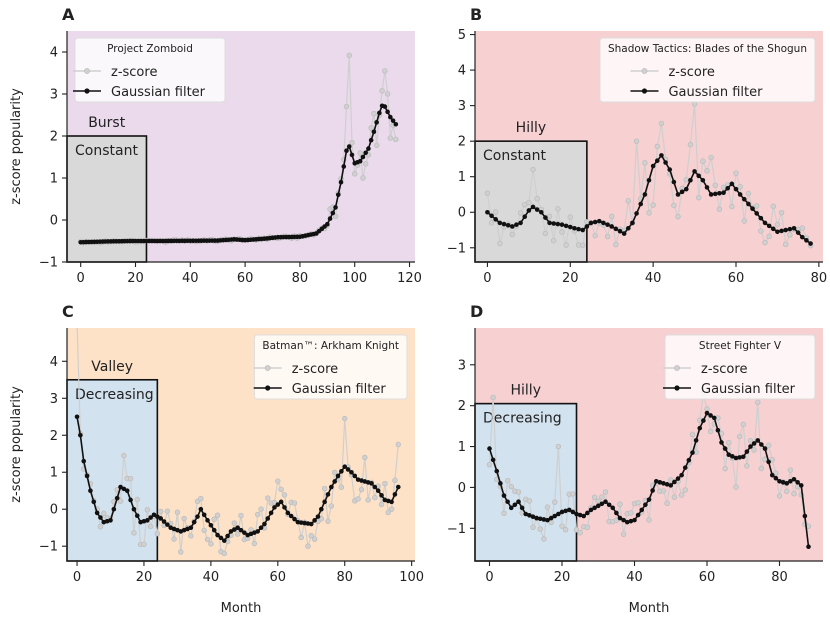 The height and width of the screenshot is (622, 830). Describe the element at coordinates (238, 149) in the screenshot. I see `series-group` at that location.